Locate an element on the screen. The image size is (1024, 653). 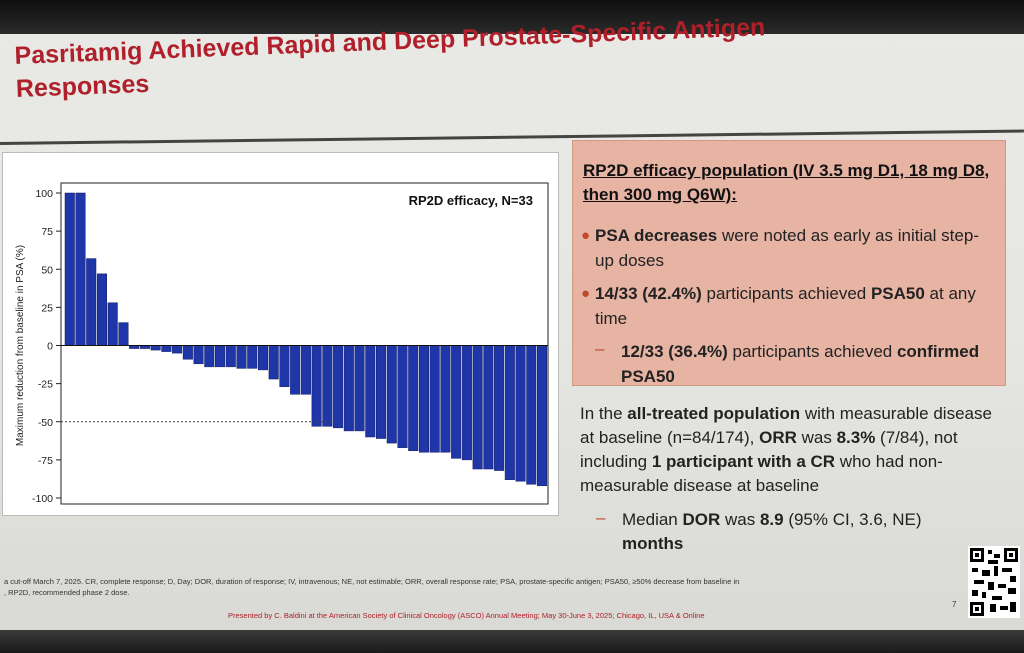
dor-text-1: Median is located at coordinates (652, 519).